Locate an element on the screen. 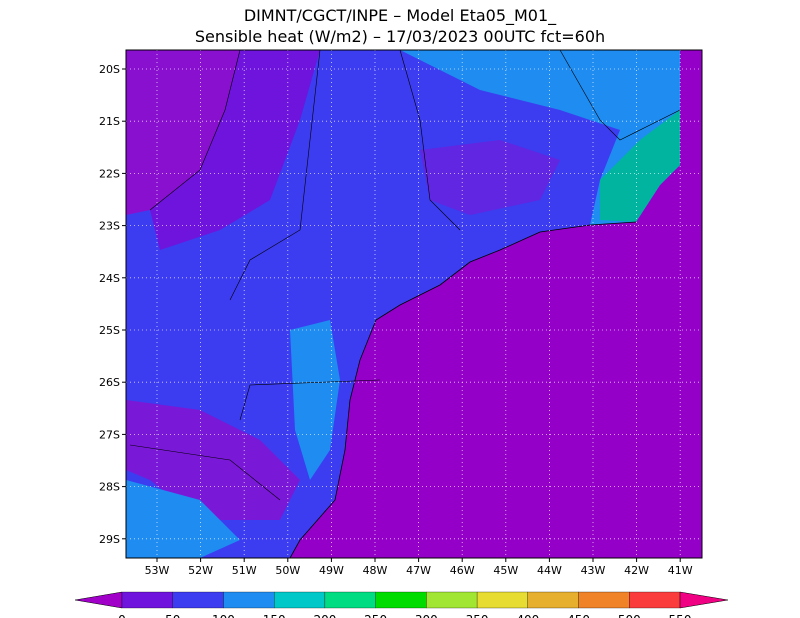  lon-label: 50W is located at coordinates (287, 570).